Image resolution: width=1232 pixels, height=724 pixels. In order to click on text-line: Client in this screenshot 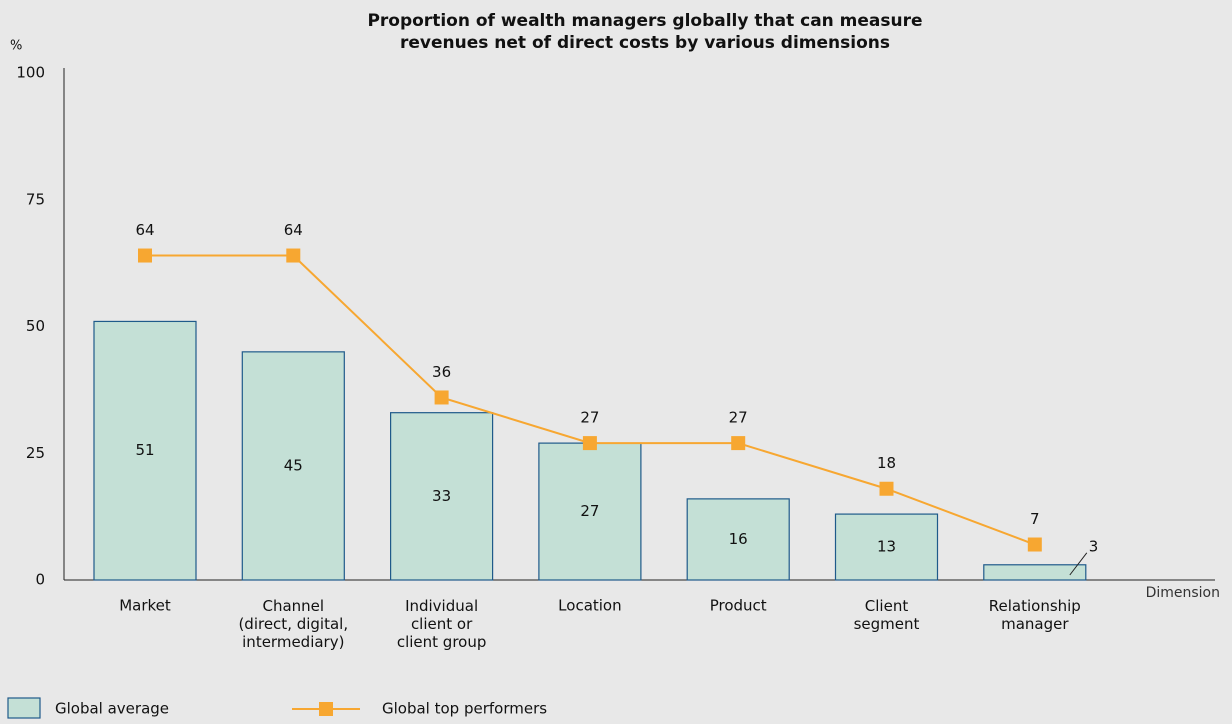, I will do `click(887, 606)`.